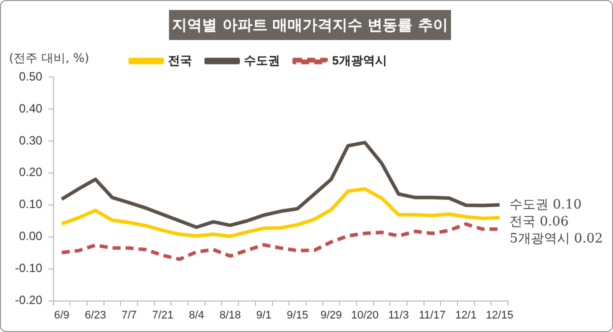 The image size is (613, 332). I want to click on x-tick-label: 11/17, so click(432, 315).